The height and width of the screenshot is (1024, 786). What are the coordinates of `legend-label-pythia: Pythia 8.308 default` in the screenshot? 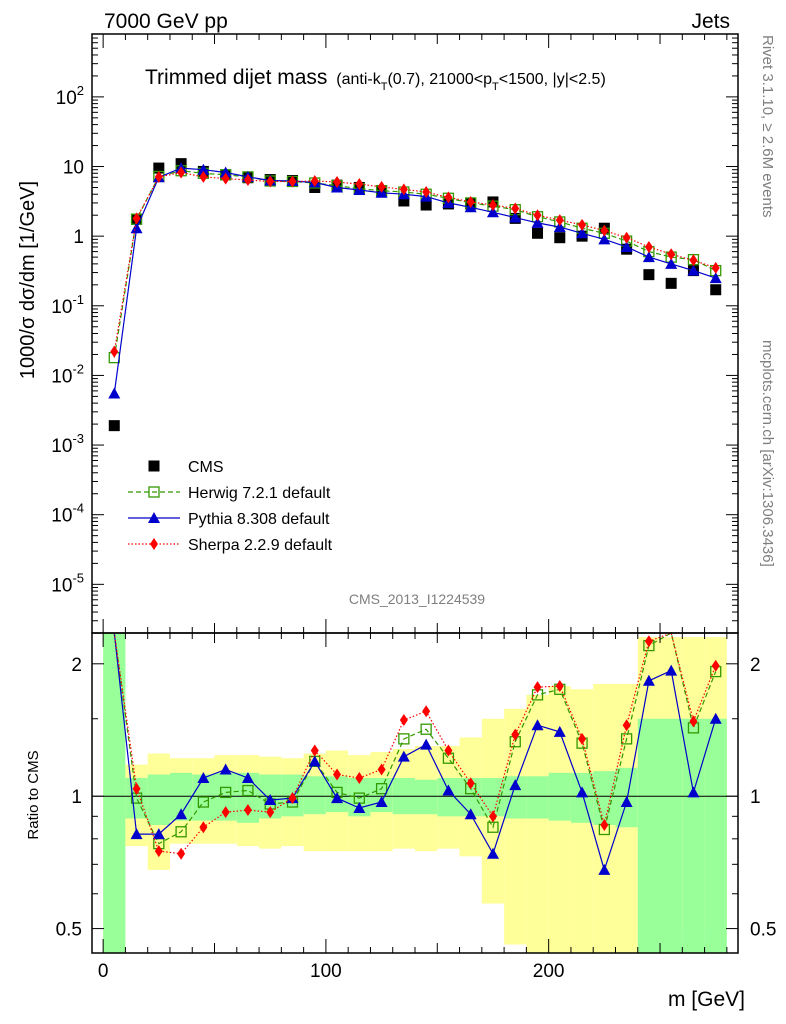 It's located at (259, 519).